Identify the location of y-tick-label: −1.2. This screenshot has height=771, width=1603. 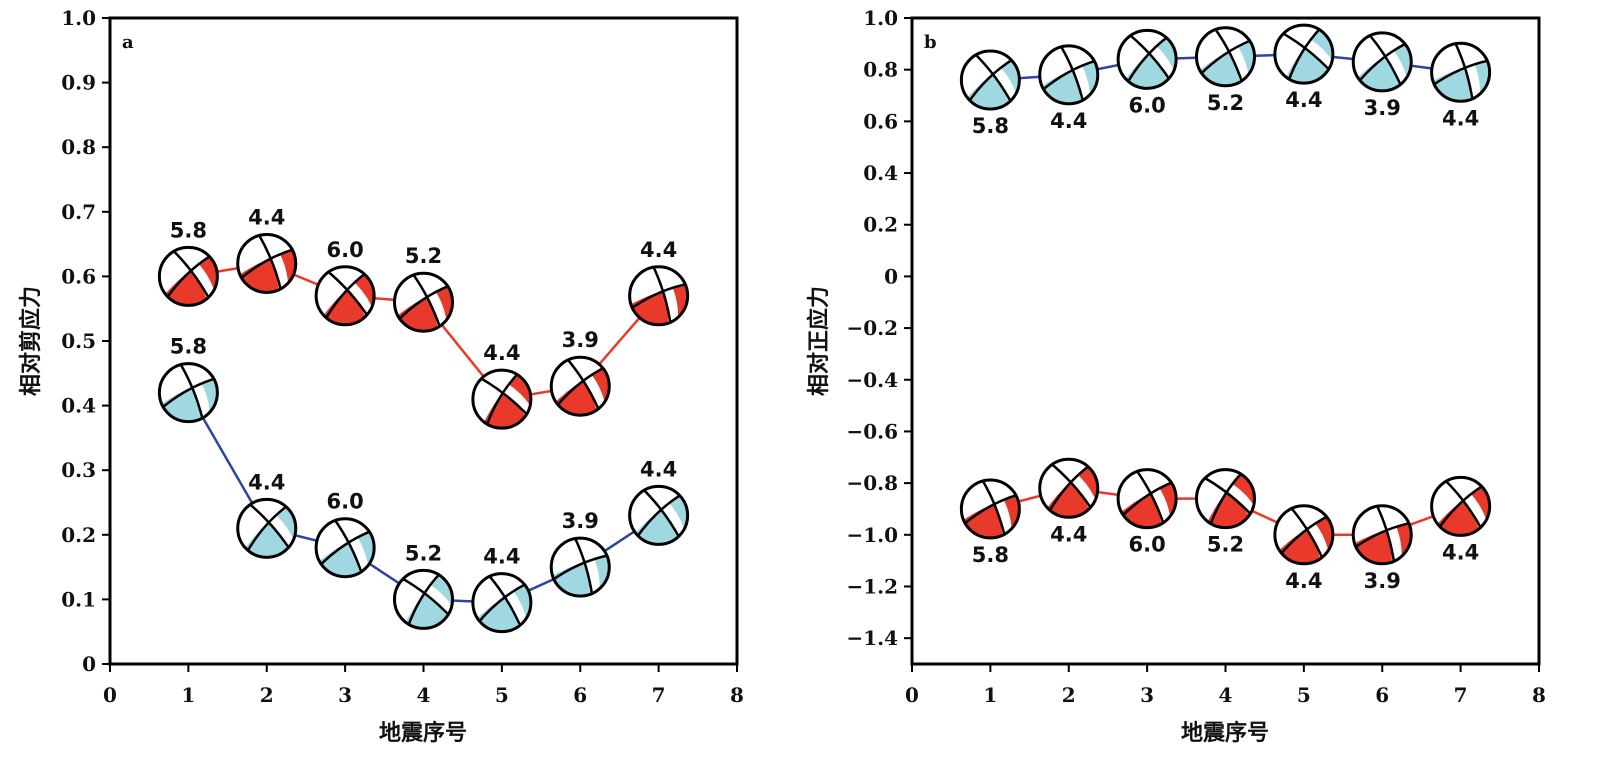
(872, 586).